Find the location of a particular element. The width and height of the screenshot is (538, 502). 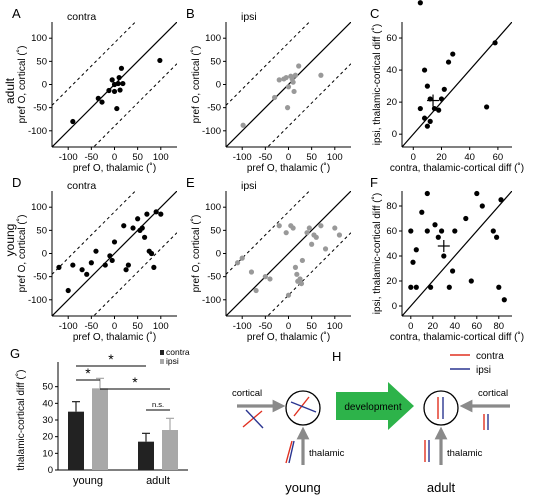

panel-letter-h: H is located at coordinates (336, 356).